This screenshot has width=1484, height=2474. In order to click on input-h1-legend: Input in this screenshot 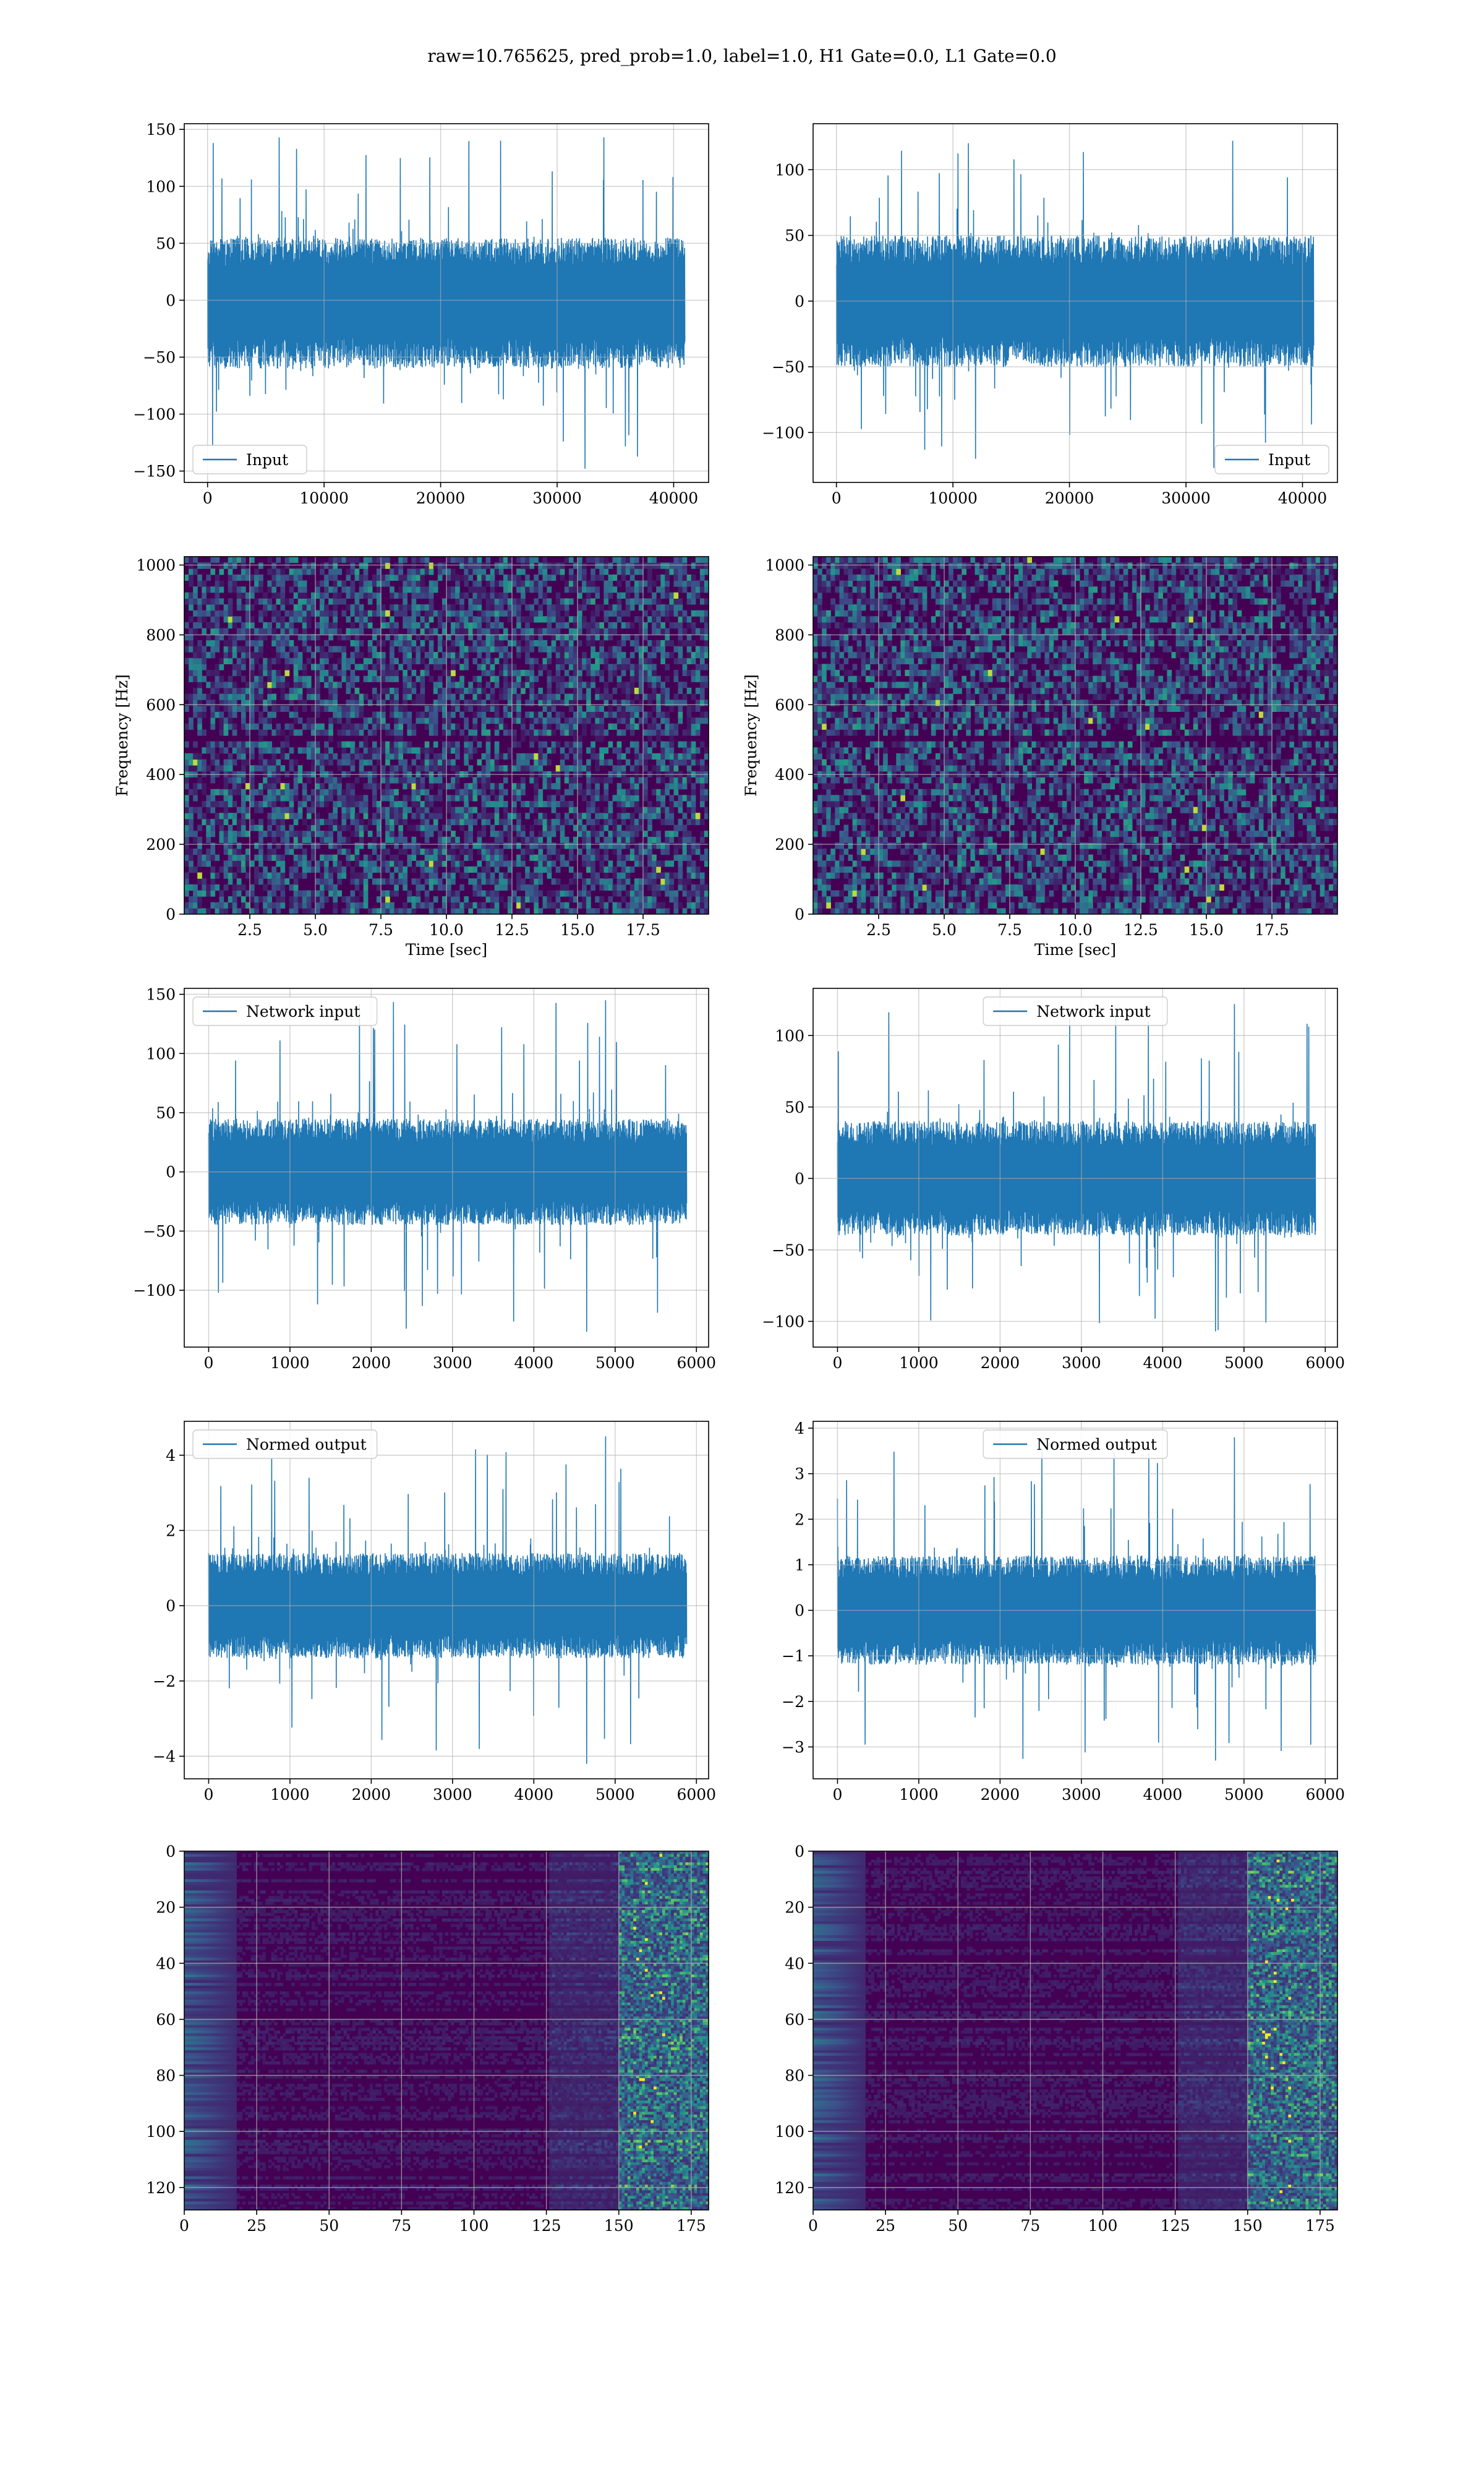, I will do `click(249, 459)`.